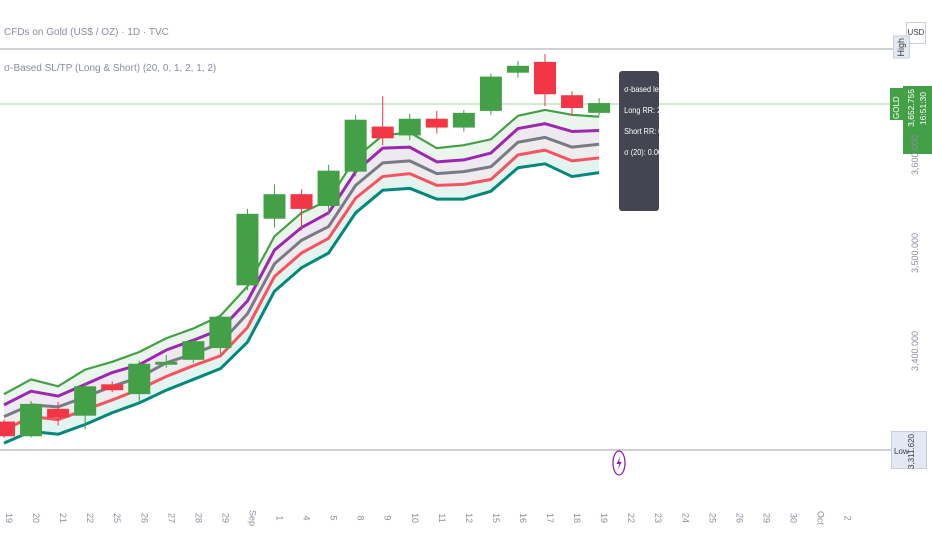  I want to click on x-tick-label: 9, so click(388, 517).